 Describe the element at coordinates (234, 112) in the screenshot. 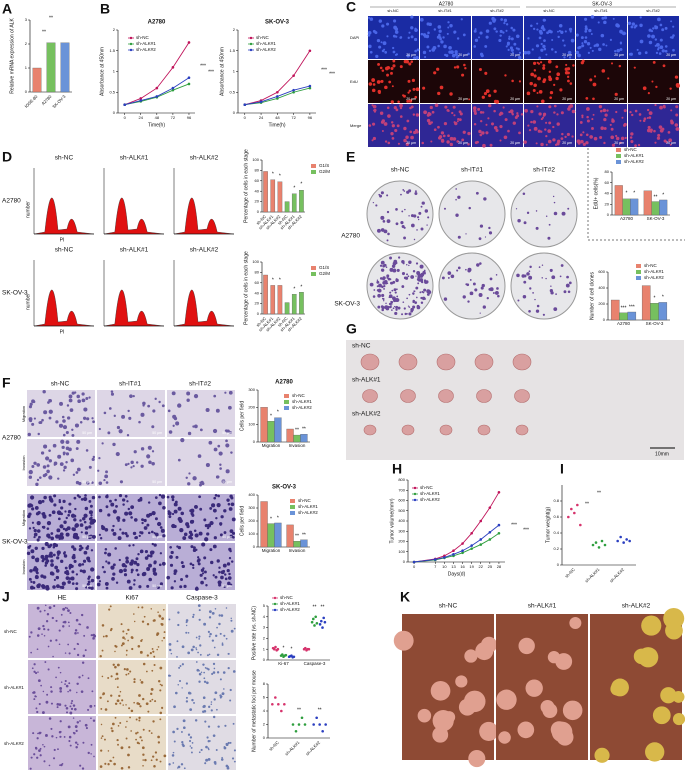

I see `y-tick-label: 0` at that location.